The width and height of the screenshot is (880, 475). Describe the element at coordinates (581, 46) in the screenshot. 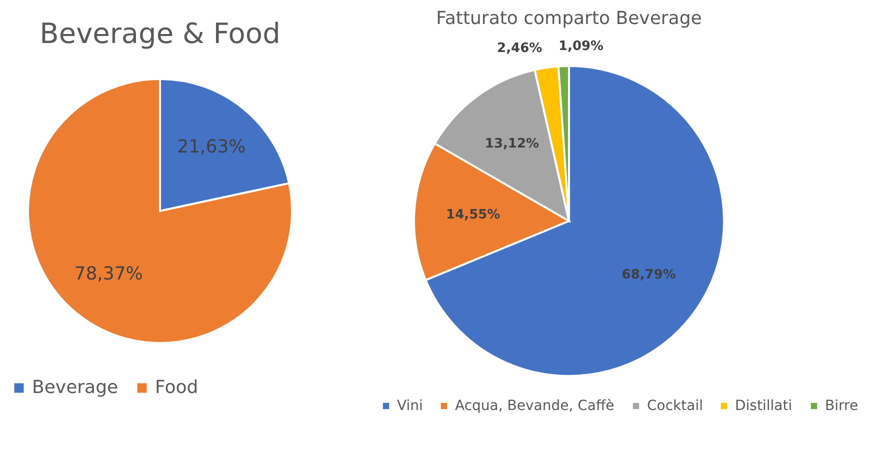

I see `data-label: 1,09%` at that location.